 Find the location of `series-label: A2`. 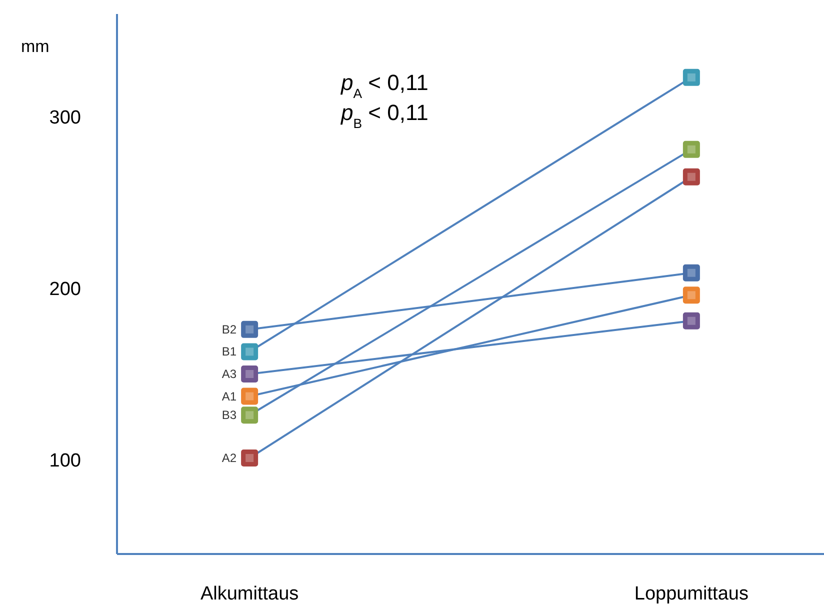

series-label: A2 is located at coordinates (229, 458).